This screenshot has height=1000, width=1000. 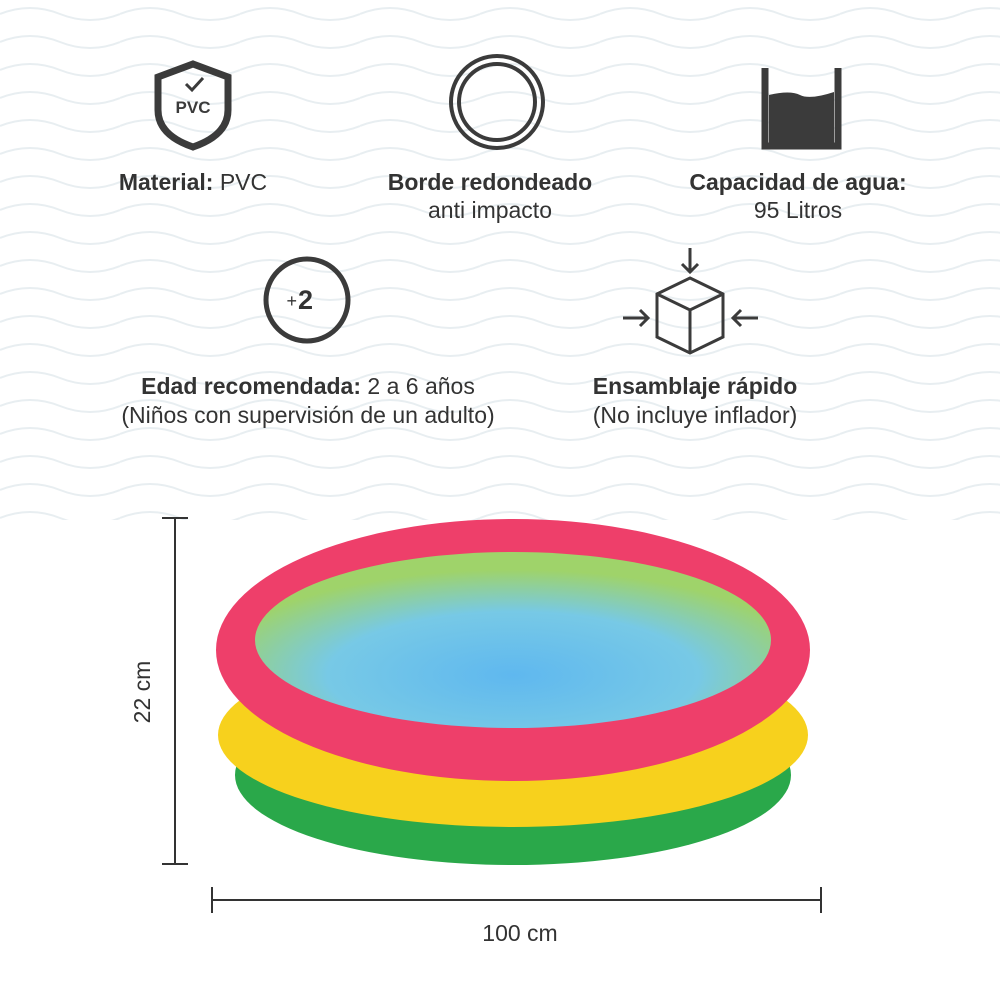 What do you see at coordinates (695, 415) in the screenshot?
I see `feature-note: (No incluye inflador)` at bounding box center [695, 415].